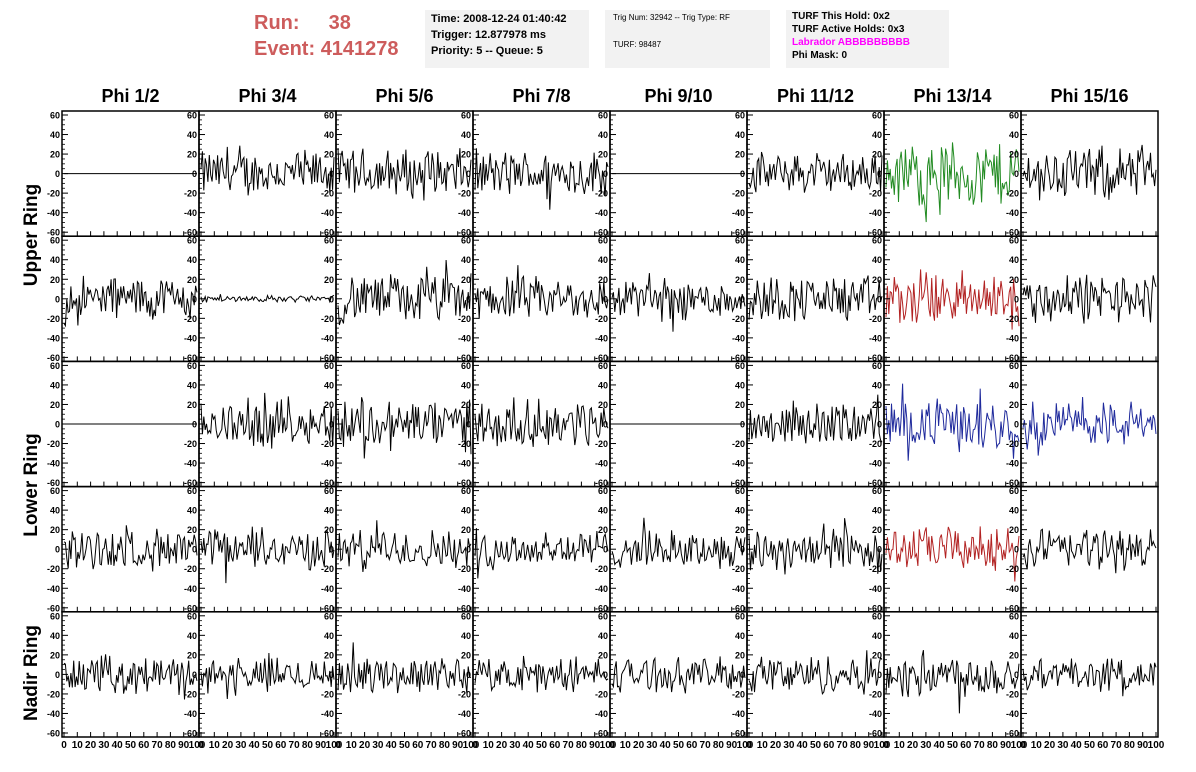 This screenshot has width=1196, height=772. Describe the element at coordinates (637, 44) in the screenshot. I see `turf-line: TURF: 98487` at that location.